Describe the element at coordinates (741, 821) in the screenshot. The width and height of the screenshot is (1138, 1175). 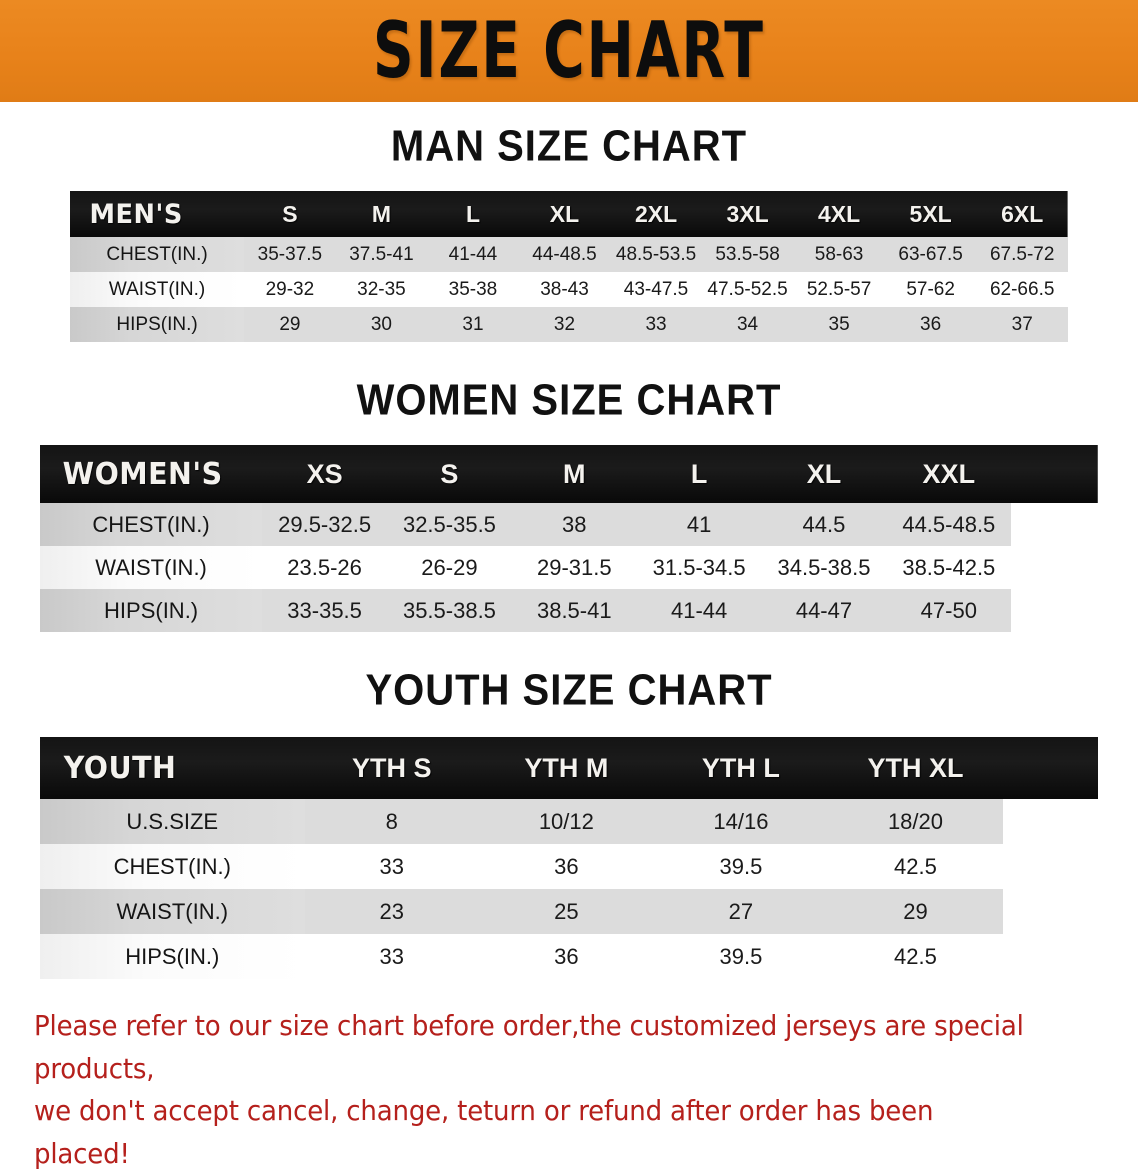
I see `youth-cell-0-2: 14/16` at that location.